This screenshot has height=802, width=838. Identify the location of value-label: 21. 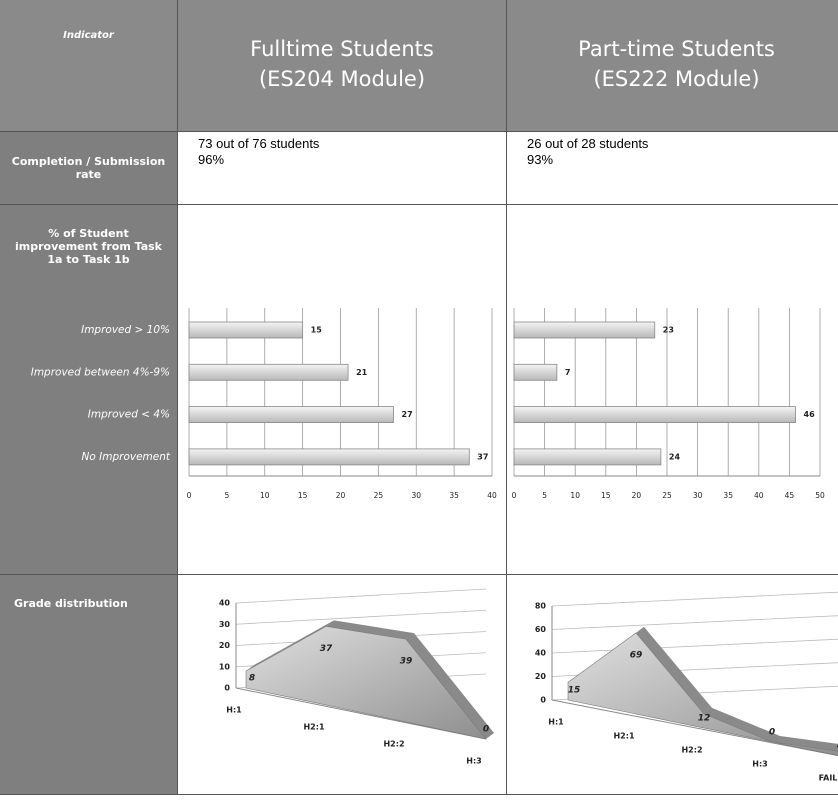
(362, 372).